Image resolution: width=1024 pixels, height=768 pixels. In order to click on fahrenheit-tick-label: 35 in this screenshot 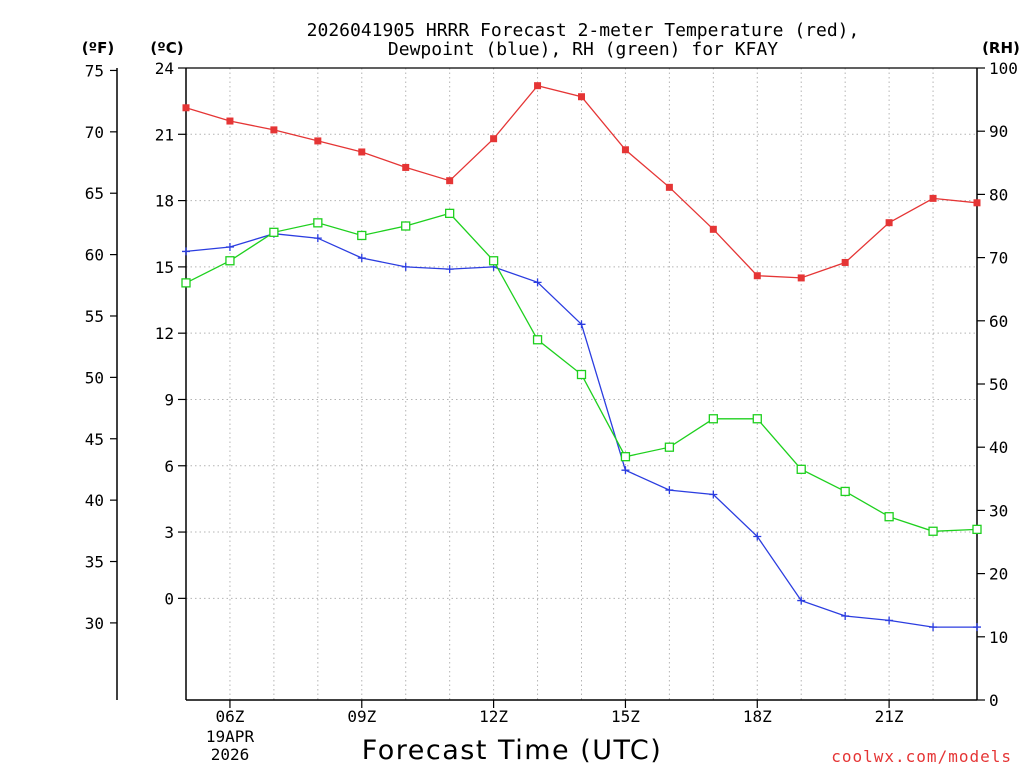, I will do `click(94, 562)`.